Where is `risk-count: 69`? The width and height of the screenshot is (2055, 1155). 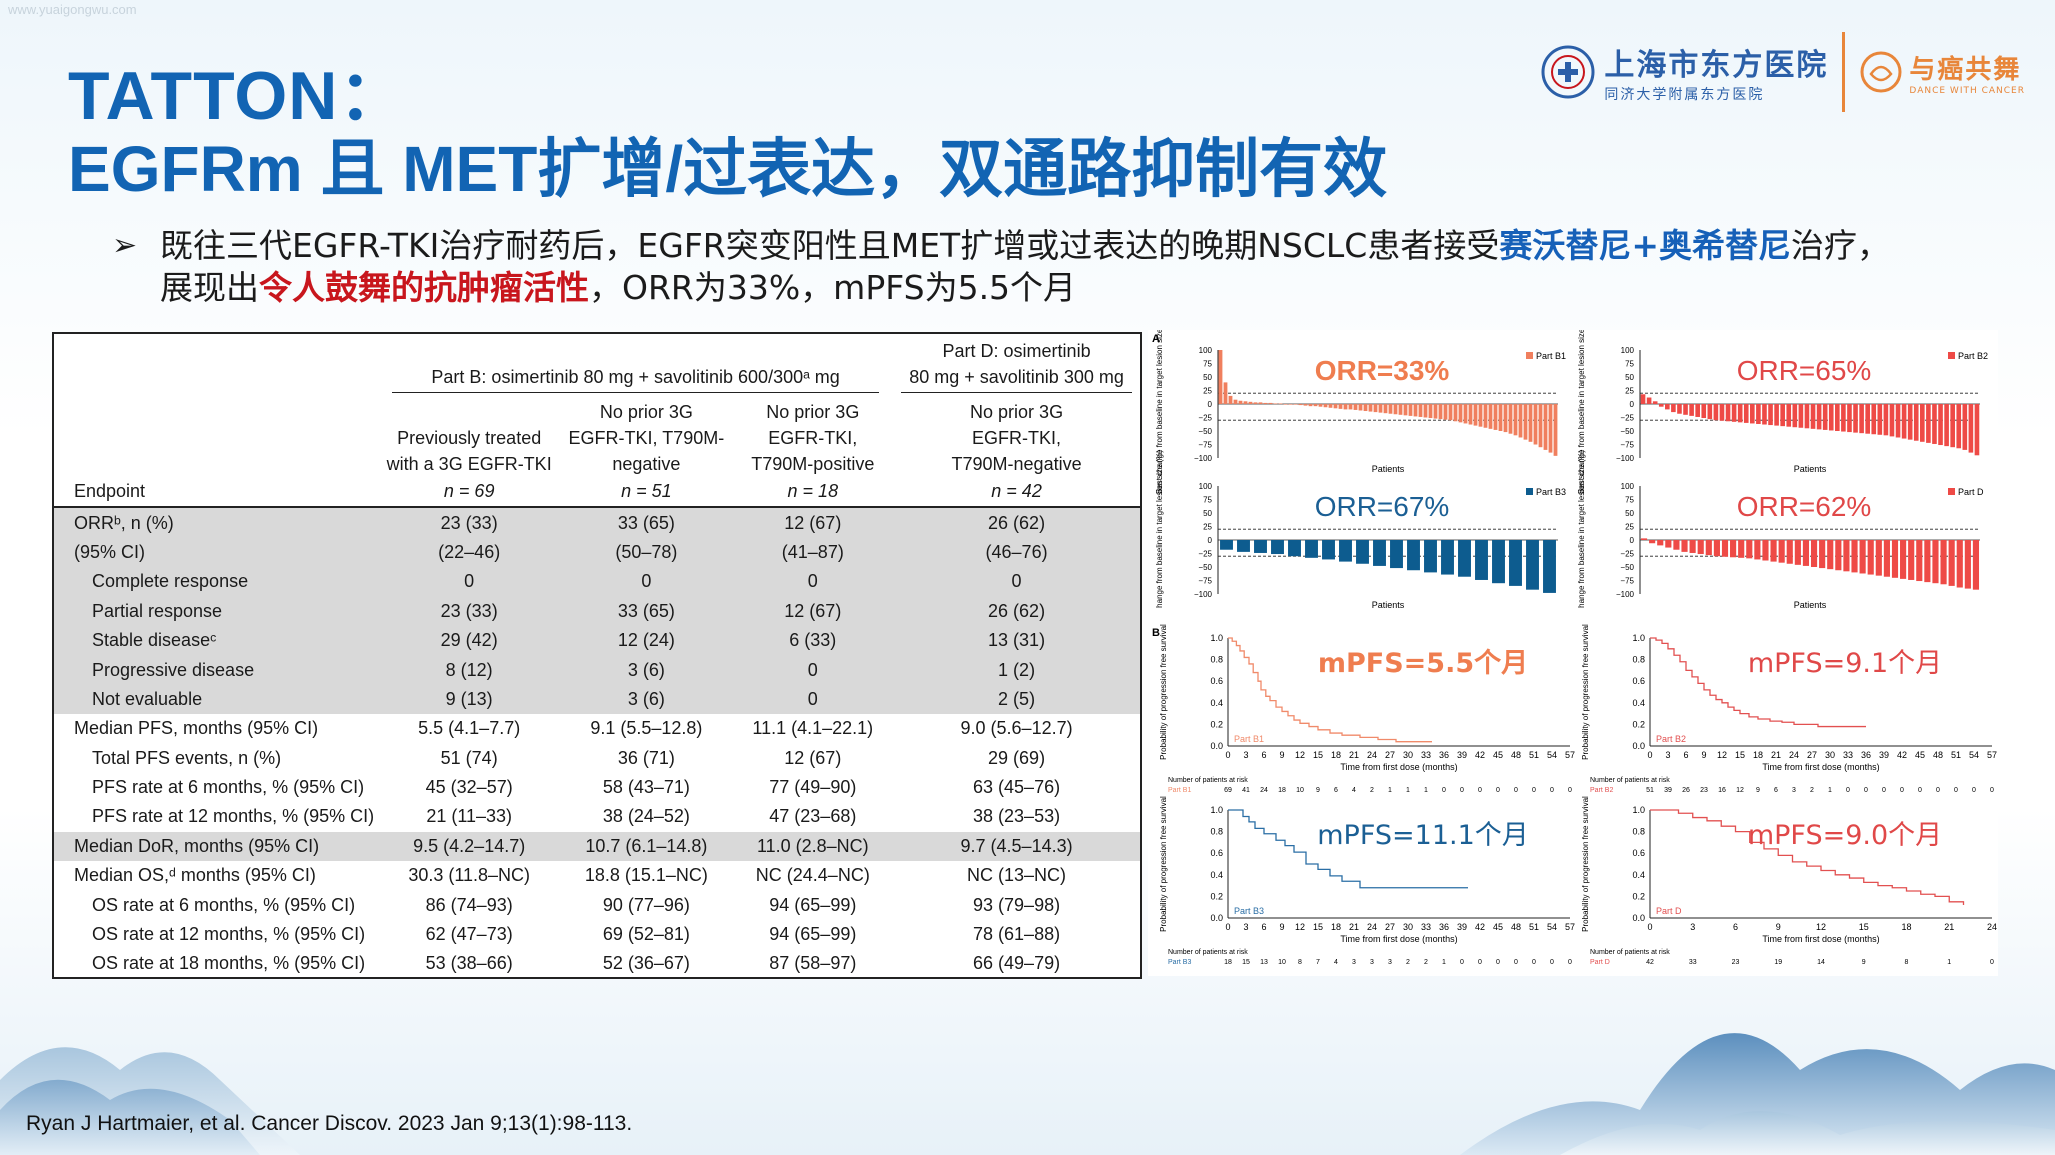 risk-count: 69 is located at coordinates (1228, 790).